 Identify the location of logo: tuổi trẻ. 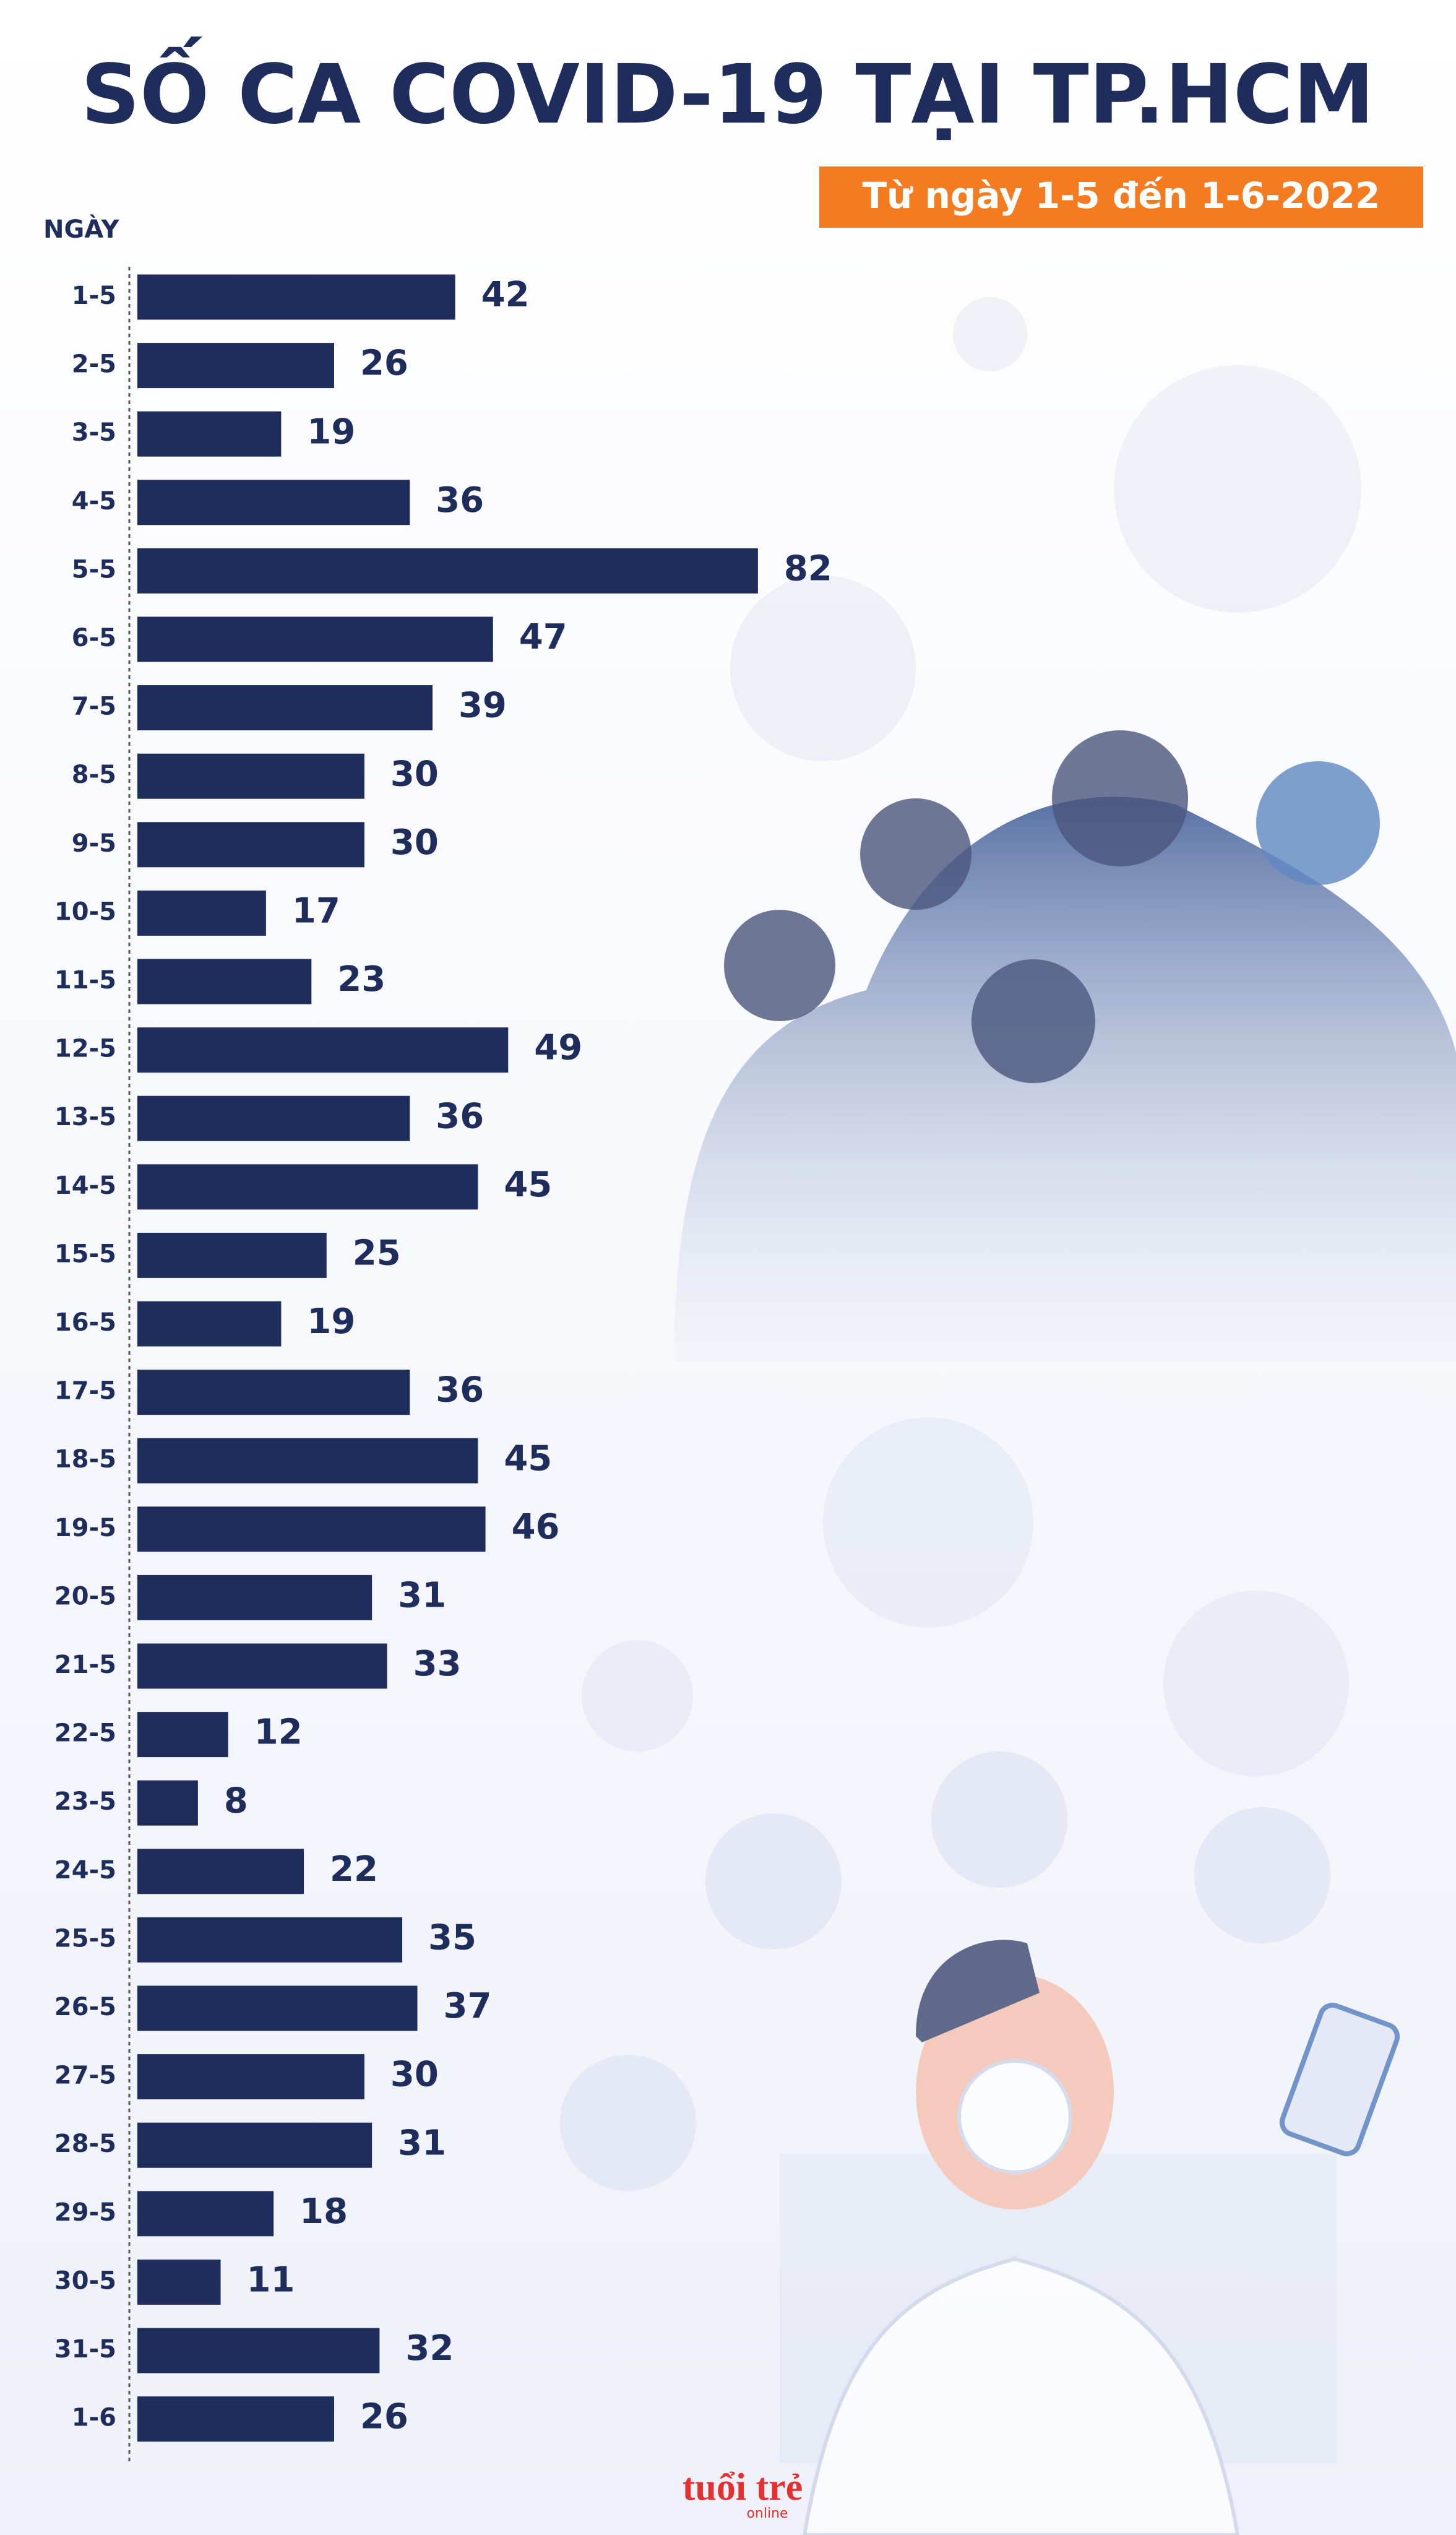
(743, 2487).